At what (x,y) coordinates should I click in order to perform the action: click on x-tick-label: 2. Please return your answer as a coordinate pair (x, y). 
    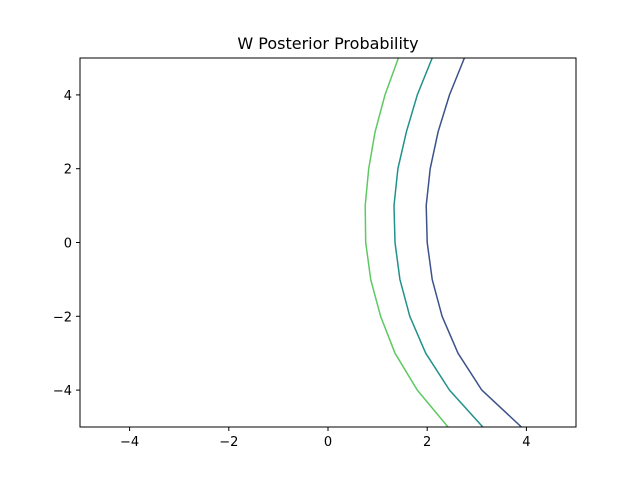
    Looking at the image, I should click on (427, 442).